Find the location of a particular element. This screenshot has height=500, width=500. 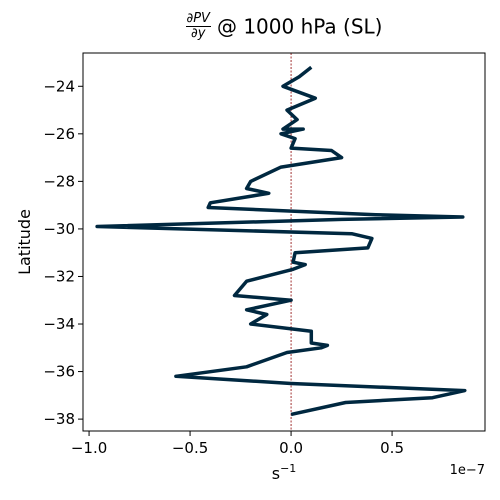

title-fraction-numerator: ∂PV is located at coordinates (198, 19).